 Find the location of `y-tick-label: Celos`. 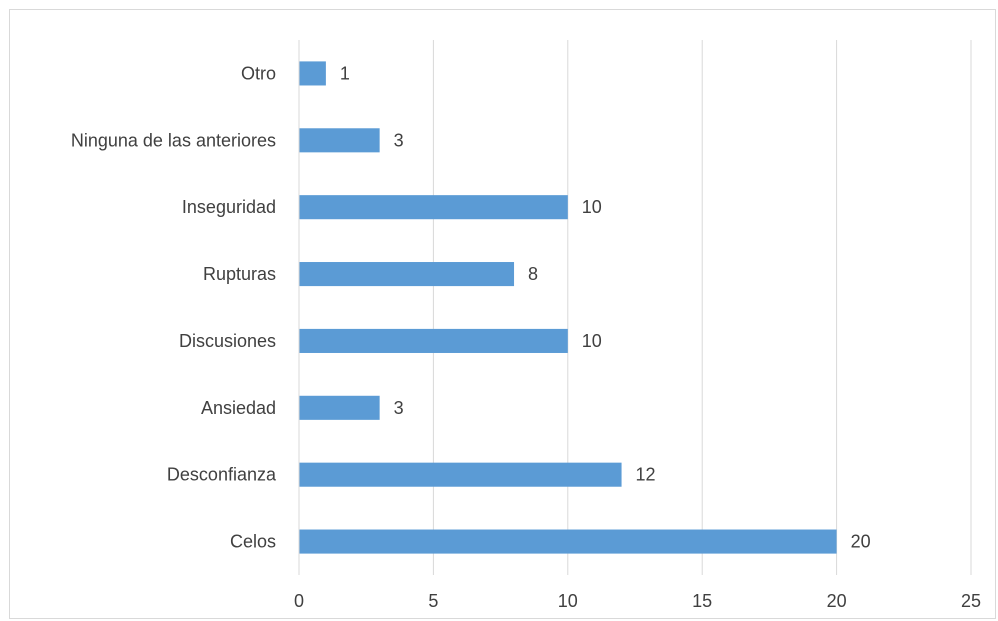

y-tick-label: Celos is located at coordinates (253, 542).